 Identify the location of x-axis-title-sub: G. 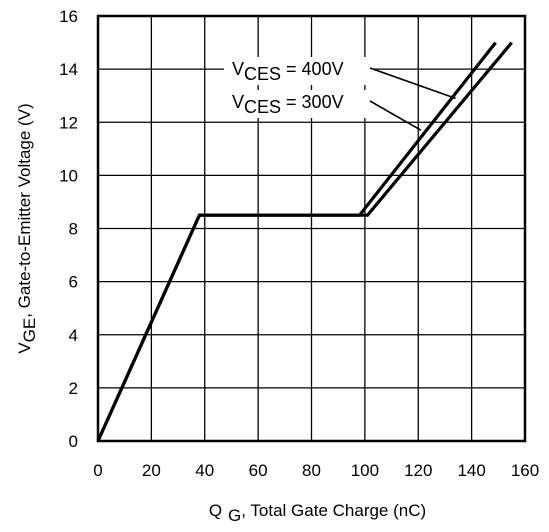
(234, 515).